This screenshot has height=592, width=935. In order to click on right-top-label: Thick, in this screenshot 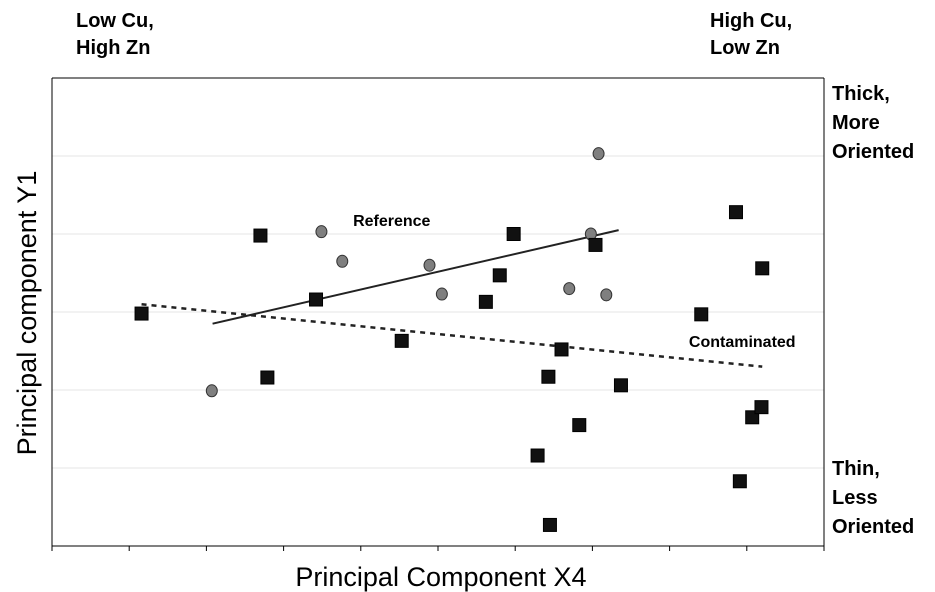, I will do `click(861, 94)`.